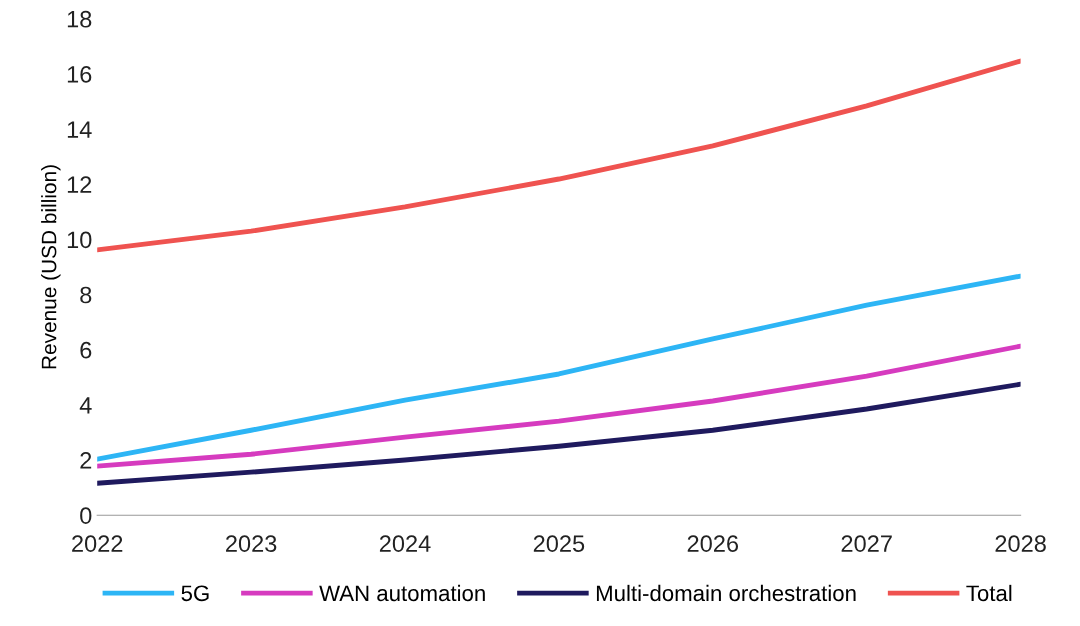 The height and width of the screenshot is (626, 1080). Describe the element at coordinates (405, 543) in the screenshot. I see `x-tick-label: 2024` at that location.